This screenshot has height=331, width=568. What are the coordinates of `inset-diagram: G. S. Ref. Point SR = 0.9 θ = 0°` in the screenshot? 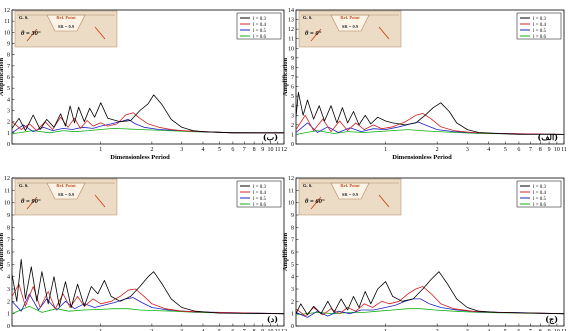 It's located at (350, 29).